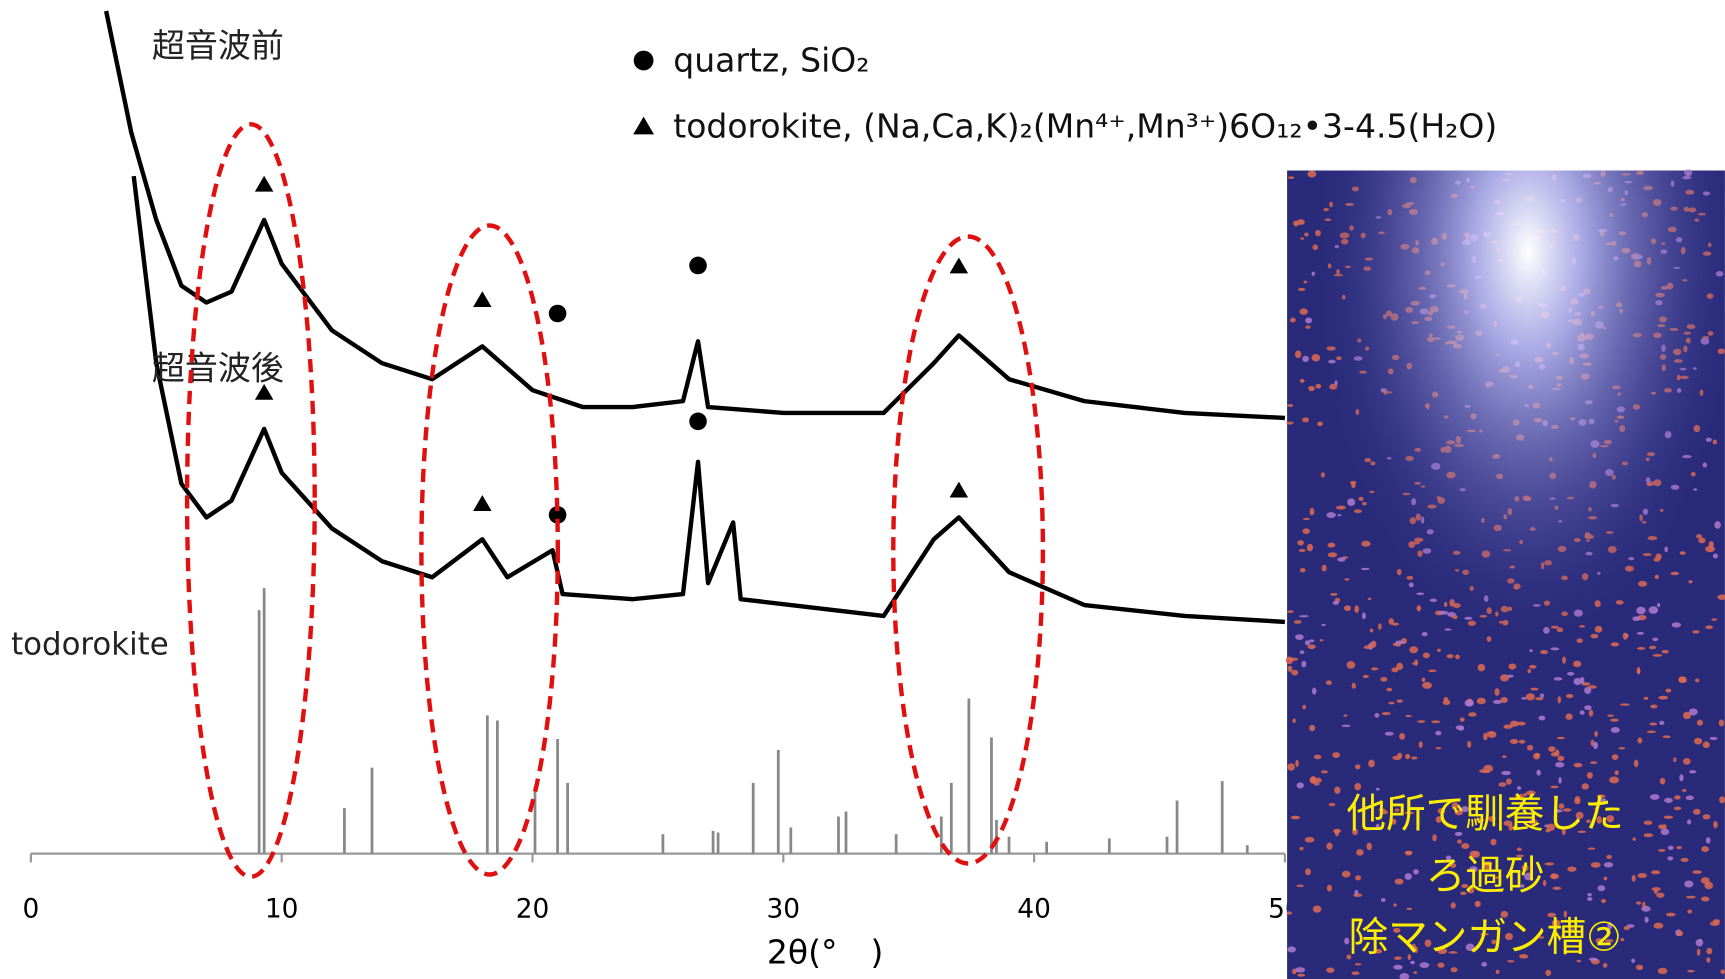 This screenshot has width=1725, height=979. What do you see at coordinates (1485, 937) in the screenshot?
I see `photo-caption: 除マンガン槽②` at bounding box center [1485, 937].